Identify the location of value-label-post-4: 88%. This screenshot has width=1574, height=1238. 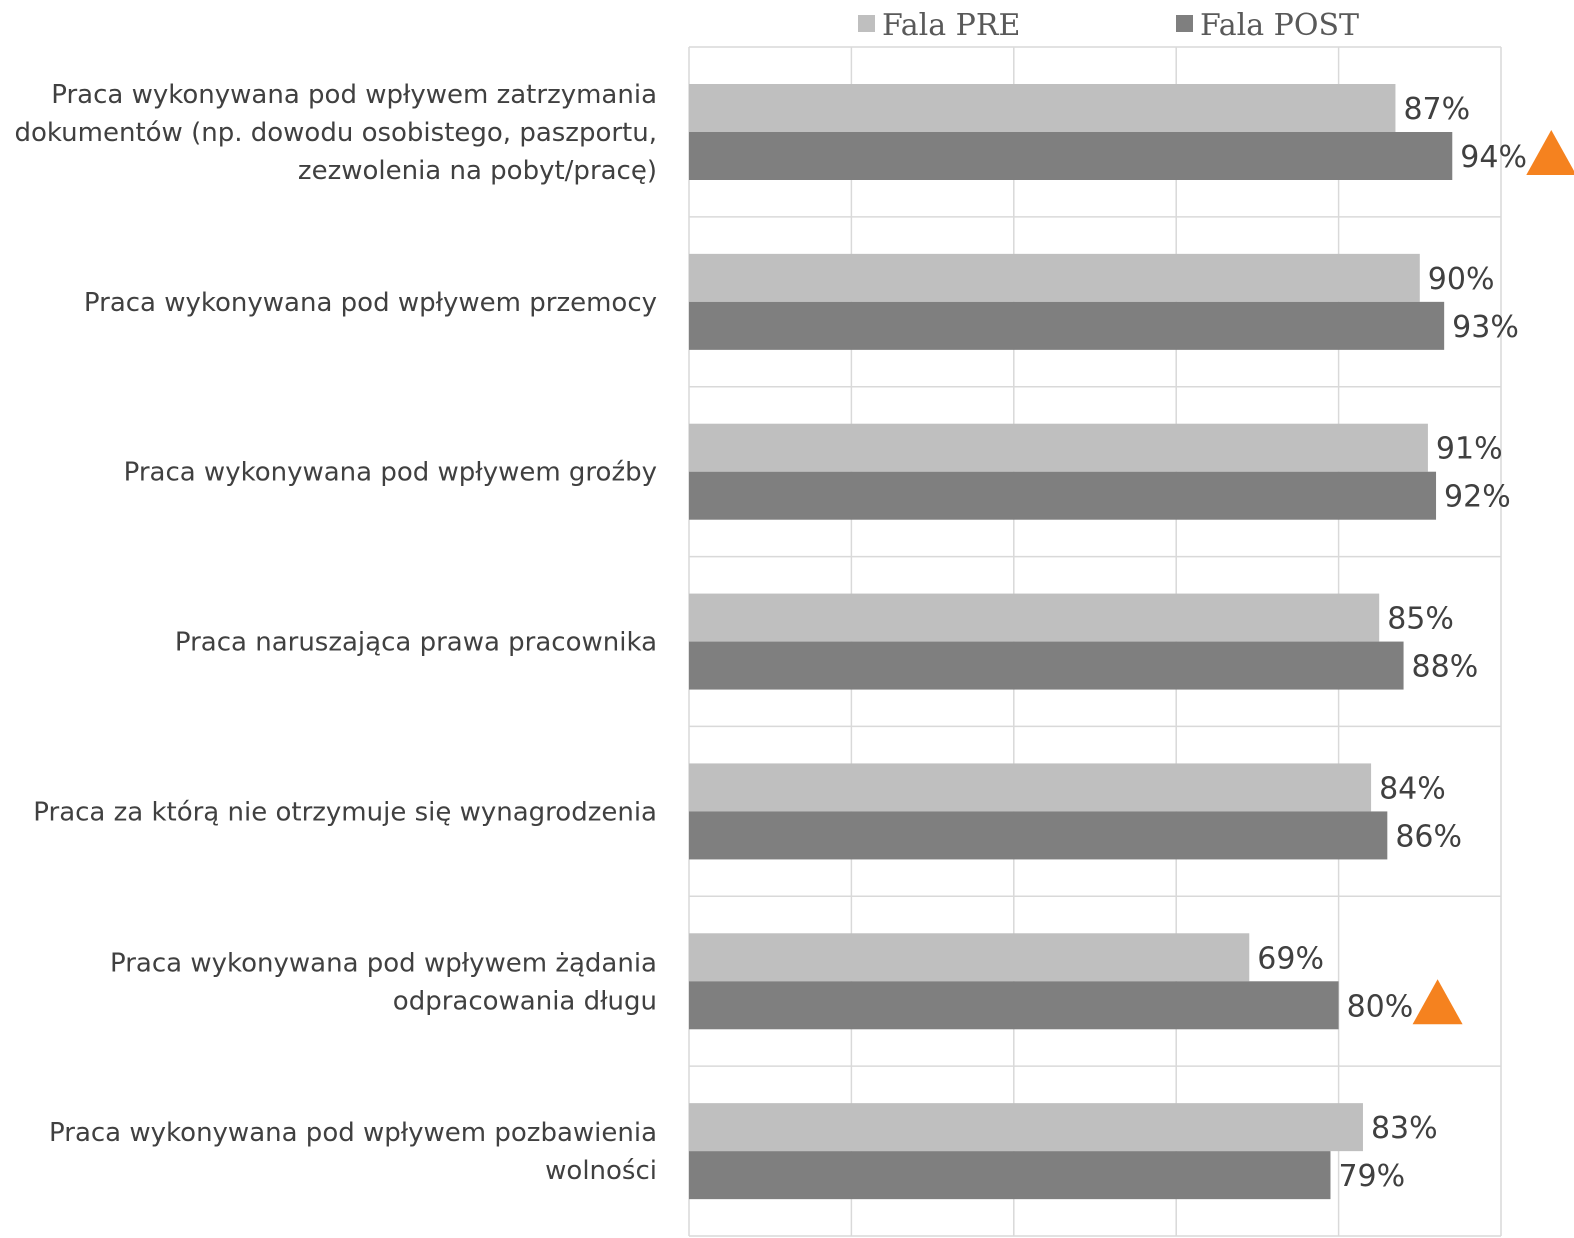
(1445, 667).